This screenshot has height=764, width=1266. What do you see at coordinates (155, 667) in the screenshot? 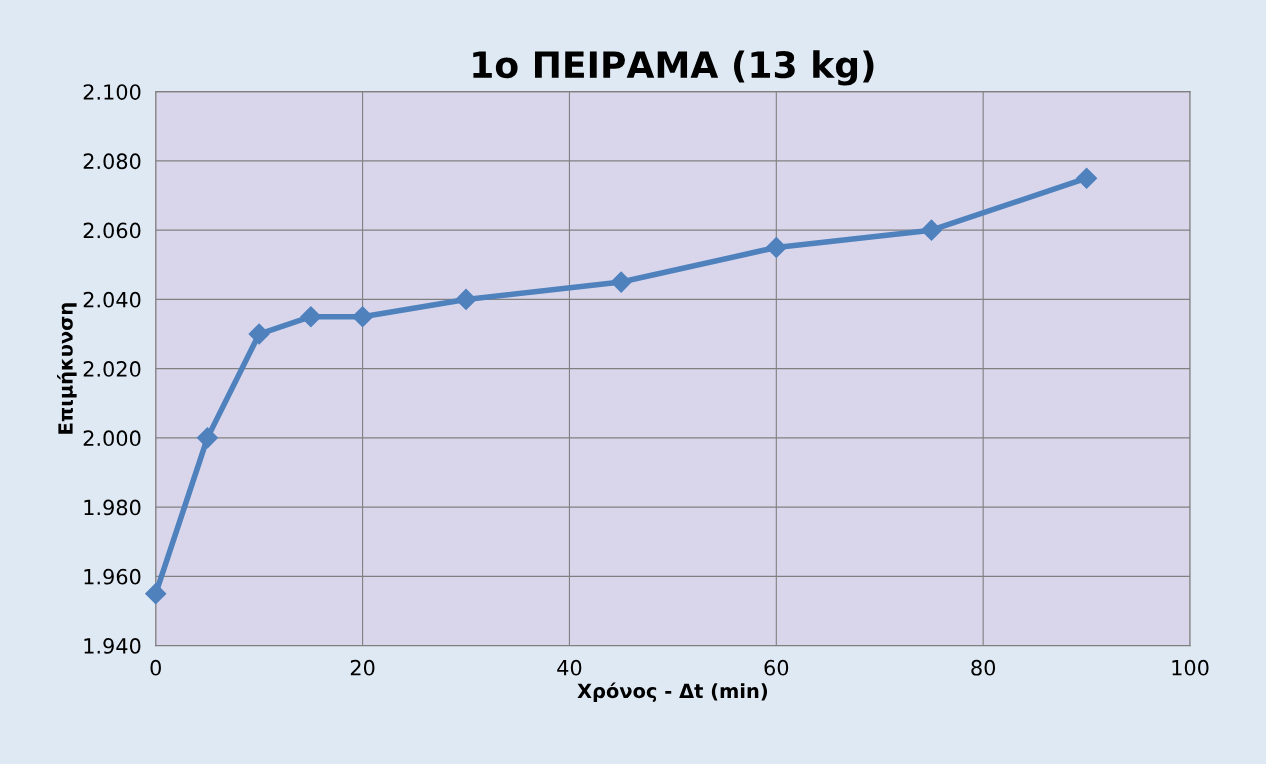
I see `x-tick-label: 0` at bounding box center [155, 667].